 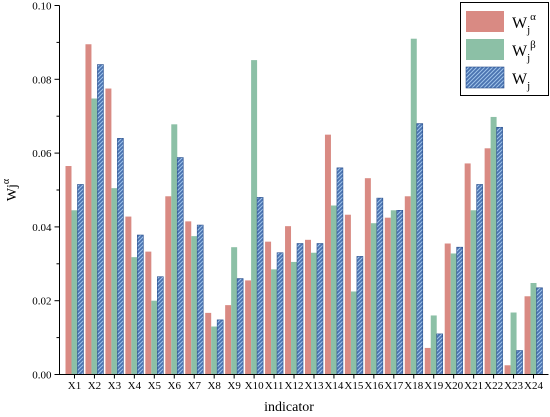 I want to click on x-tick-label-x24: X24, so click(x=533, y=386).